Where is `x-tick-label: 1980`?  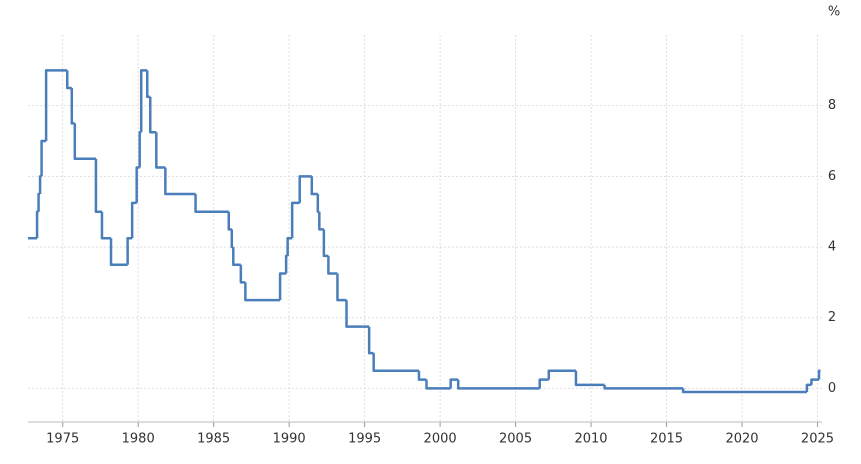 x-tick-label: 1980 is located at coordinates (138, 439).